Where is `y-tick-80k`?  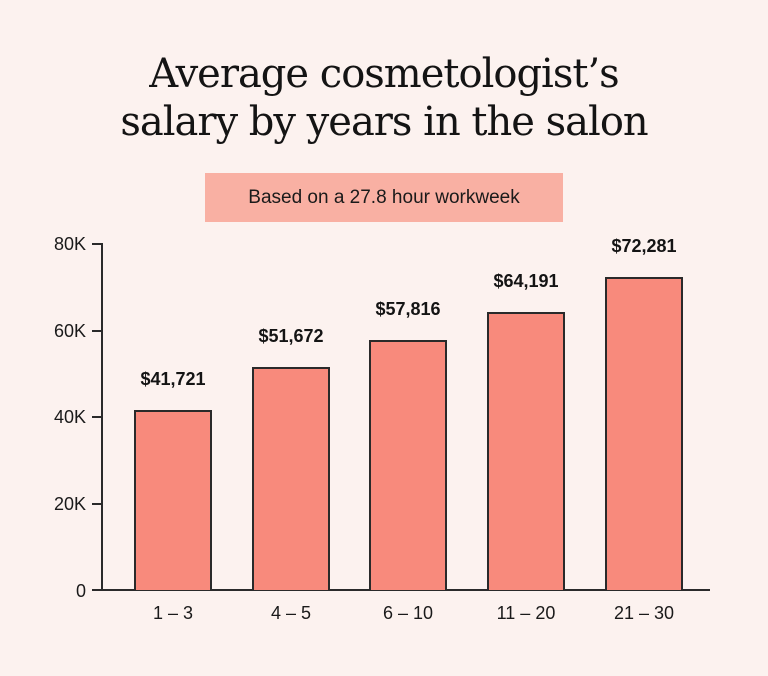
y-tick-80k is located at coordinates (97, 244).